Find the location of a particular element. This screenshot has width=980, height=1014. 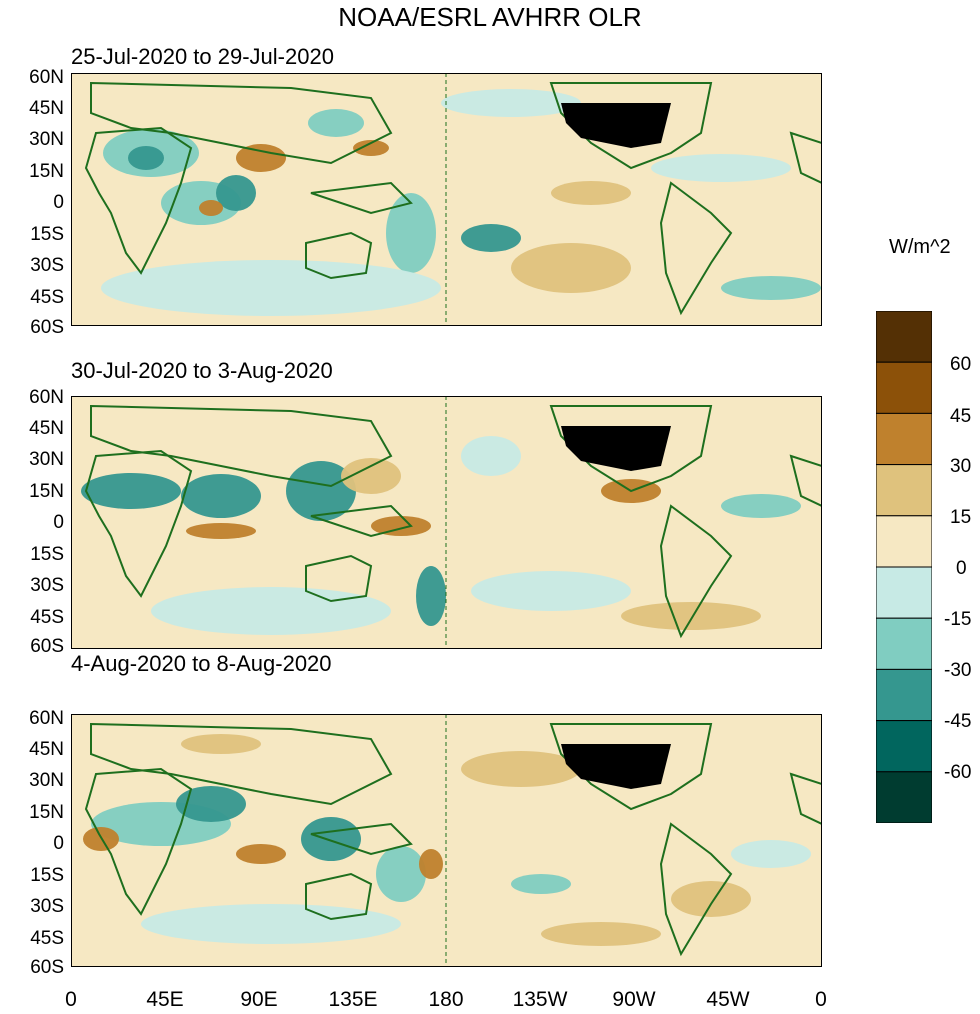

panel-3-subtitle: 4-Aug-2020 to 8-Aug-2020 is located at coordinates (201, 663).